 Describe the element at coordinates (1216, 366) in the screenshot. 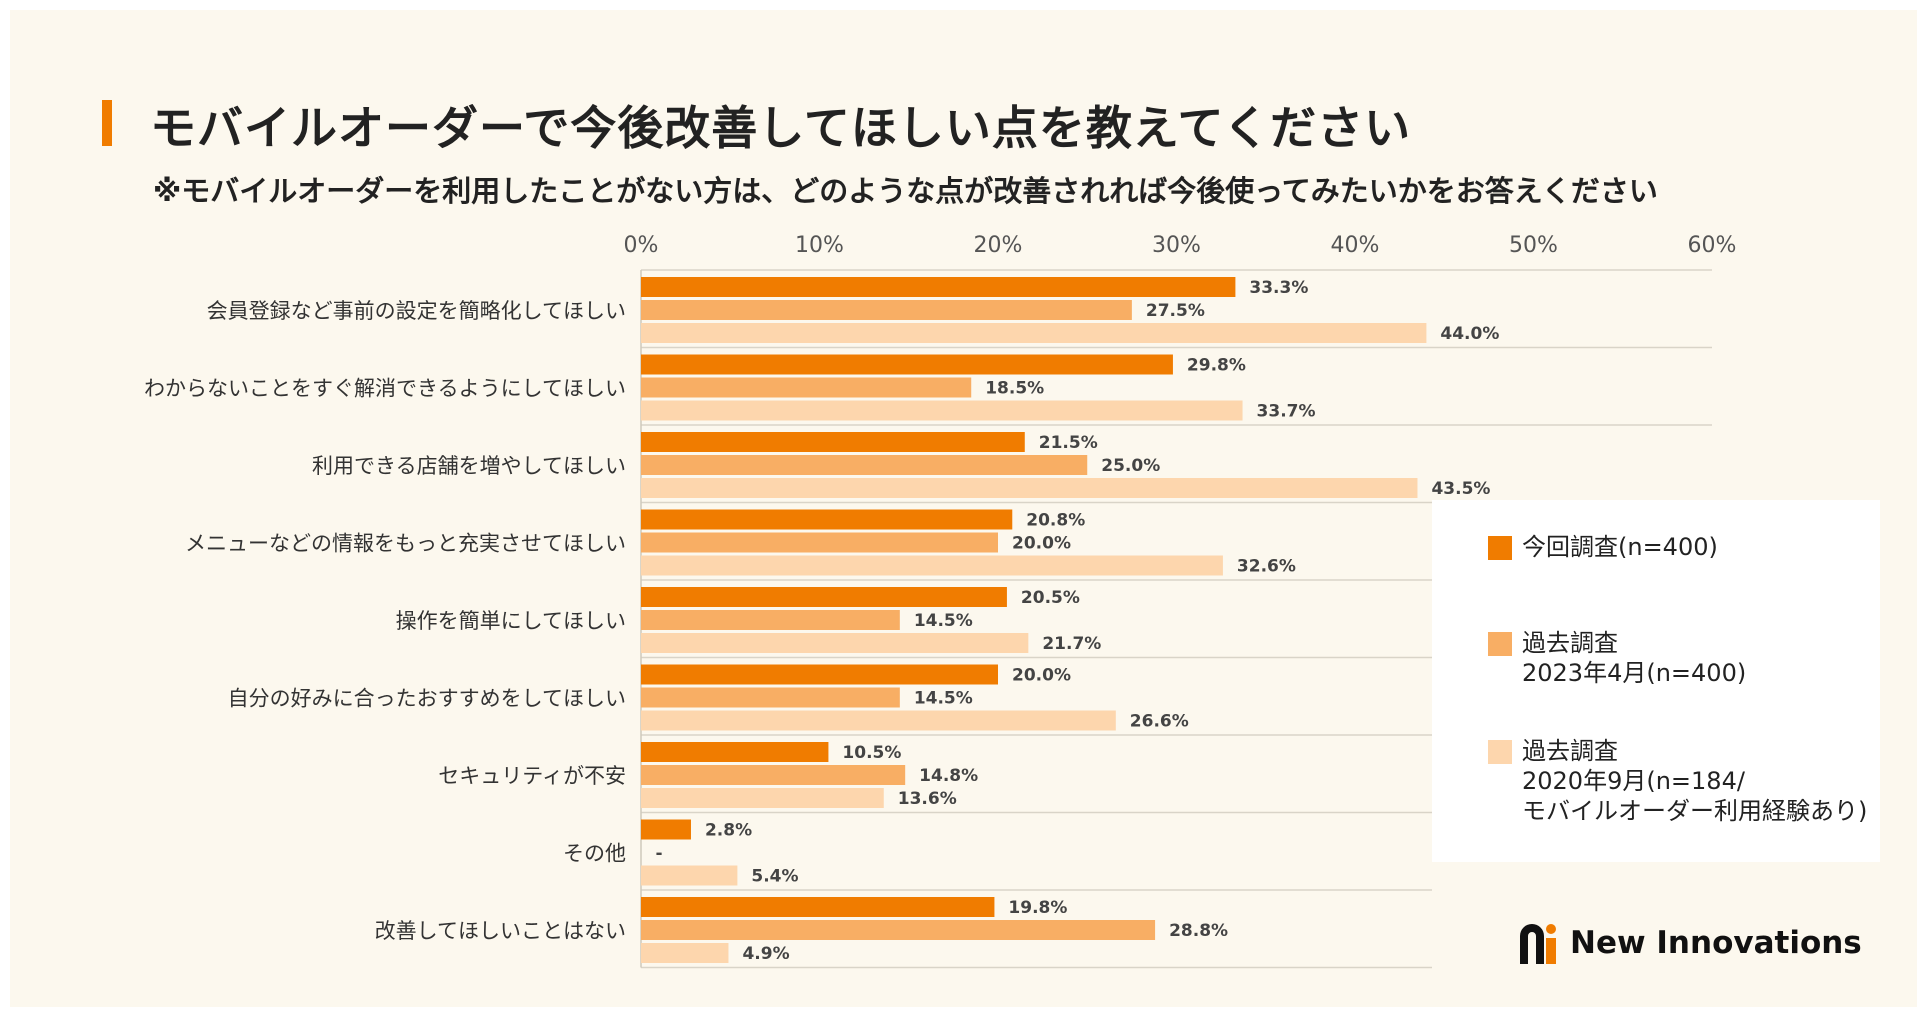

I see `data-label: 29.8%` at that location.